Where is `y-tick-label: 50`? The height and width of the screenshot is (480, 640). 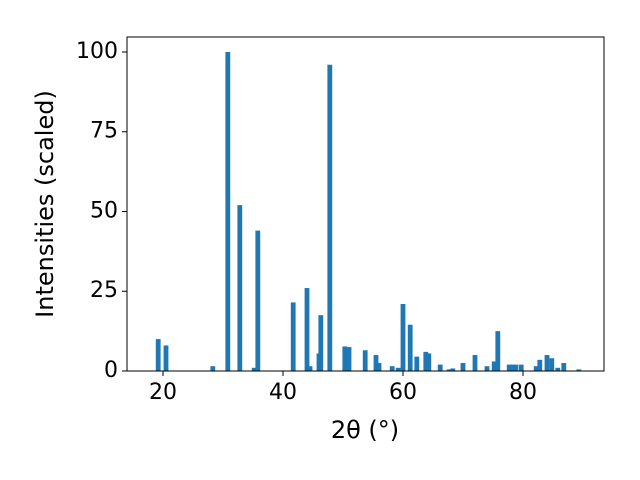 y-tick-label: 50 is located at coordinates (104, 210).